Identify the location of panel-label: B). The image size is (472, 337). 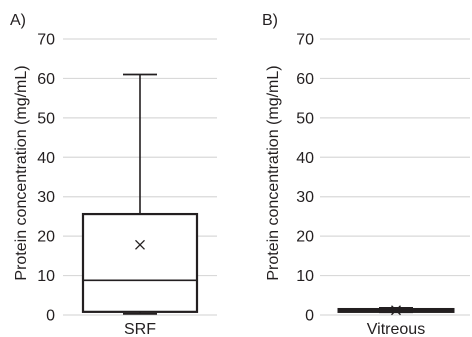
(270, 20).